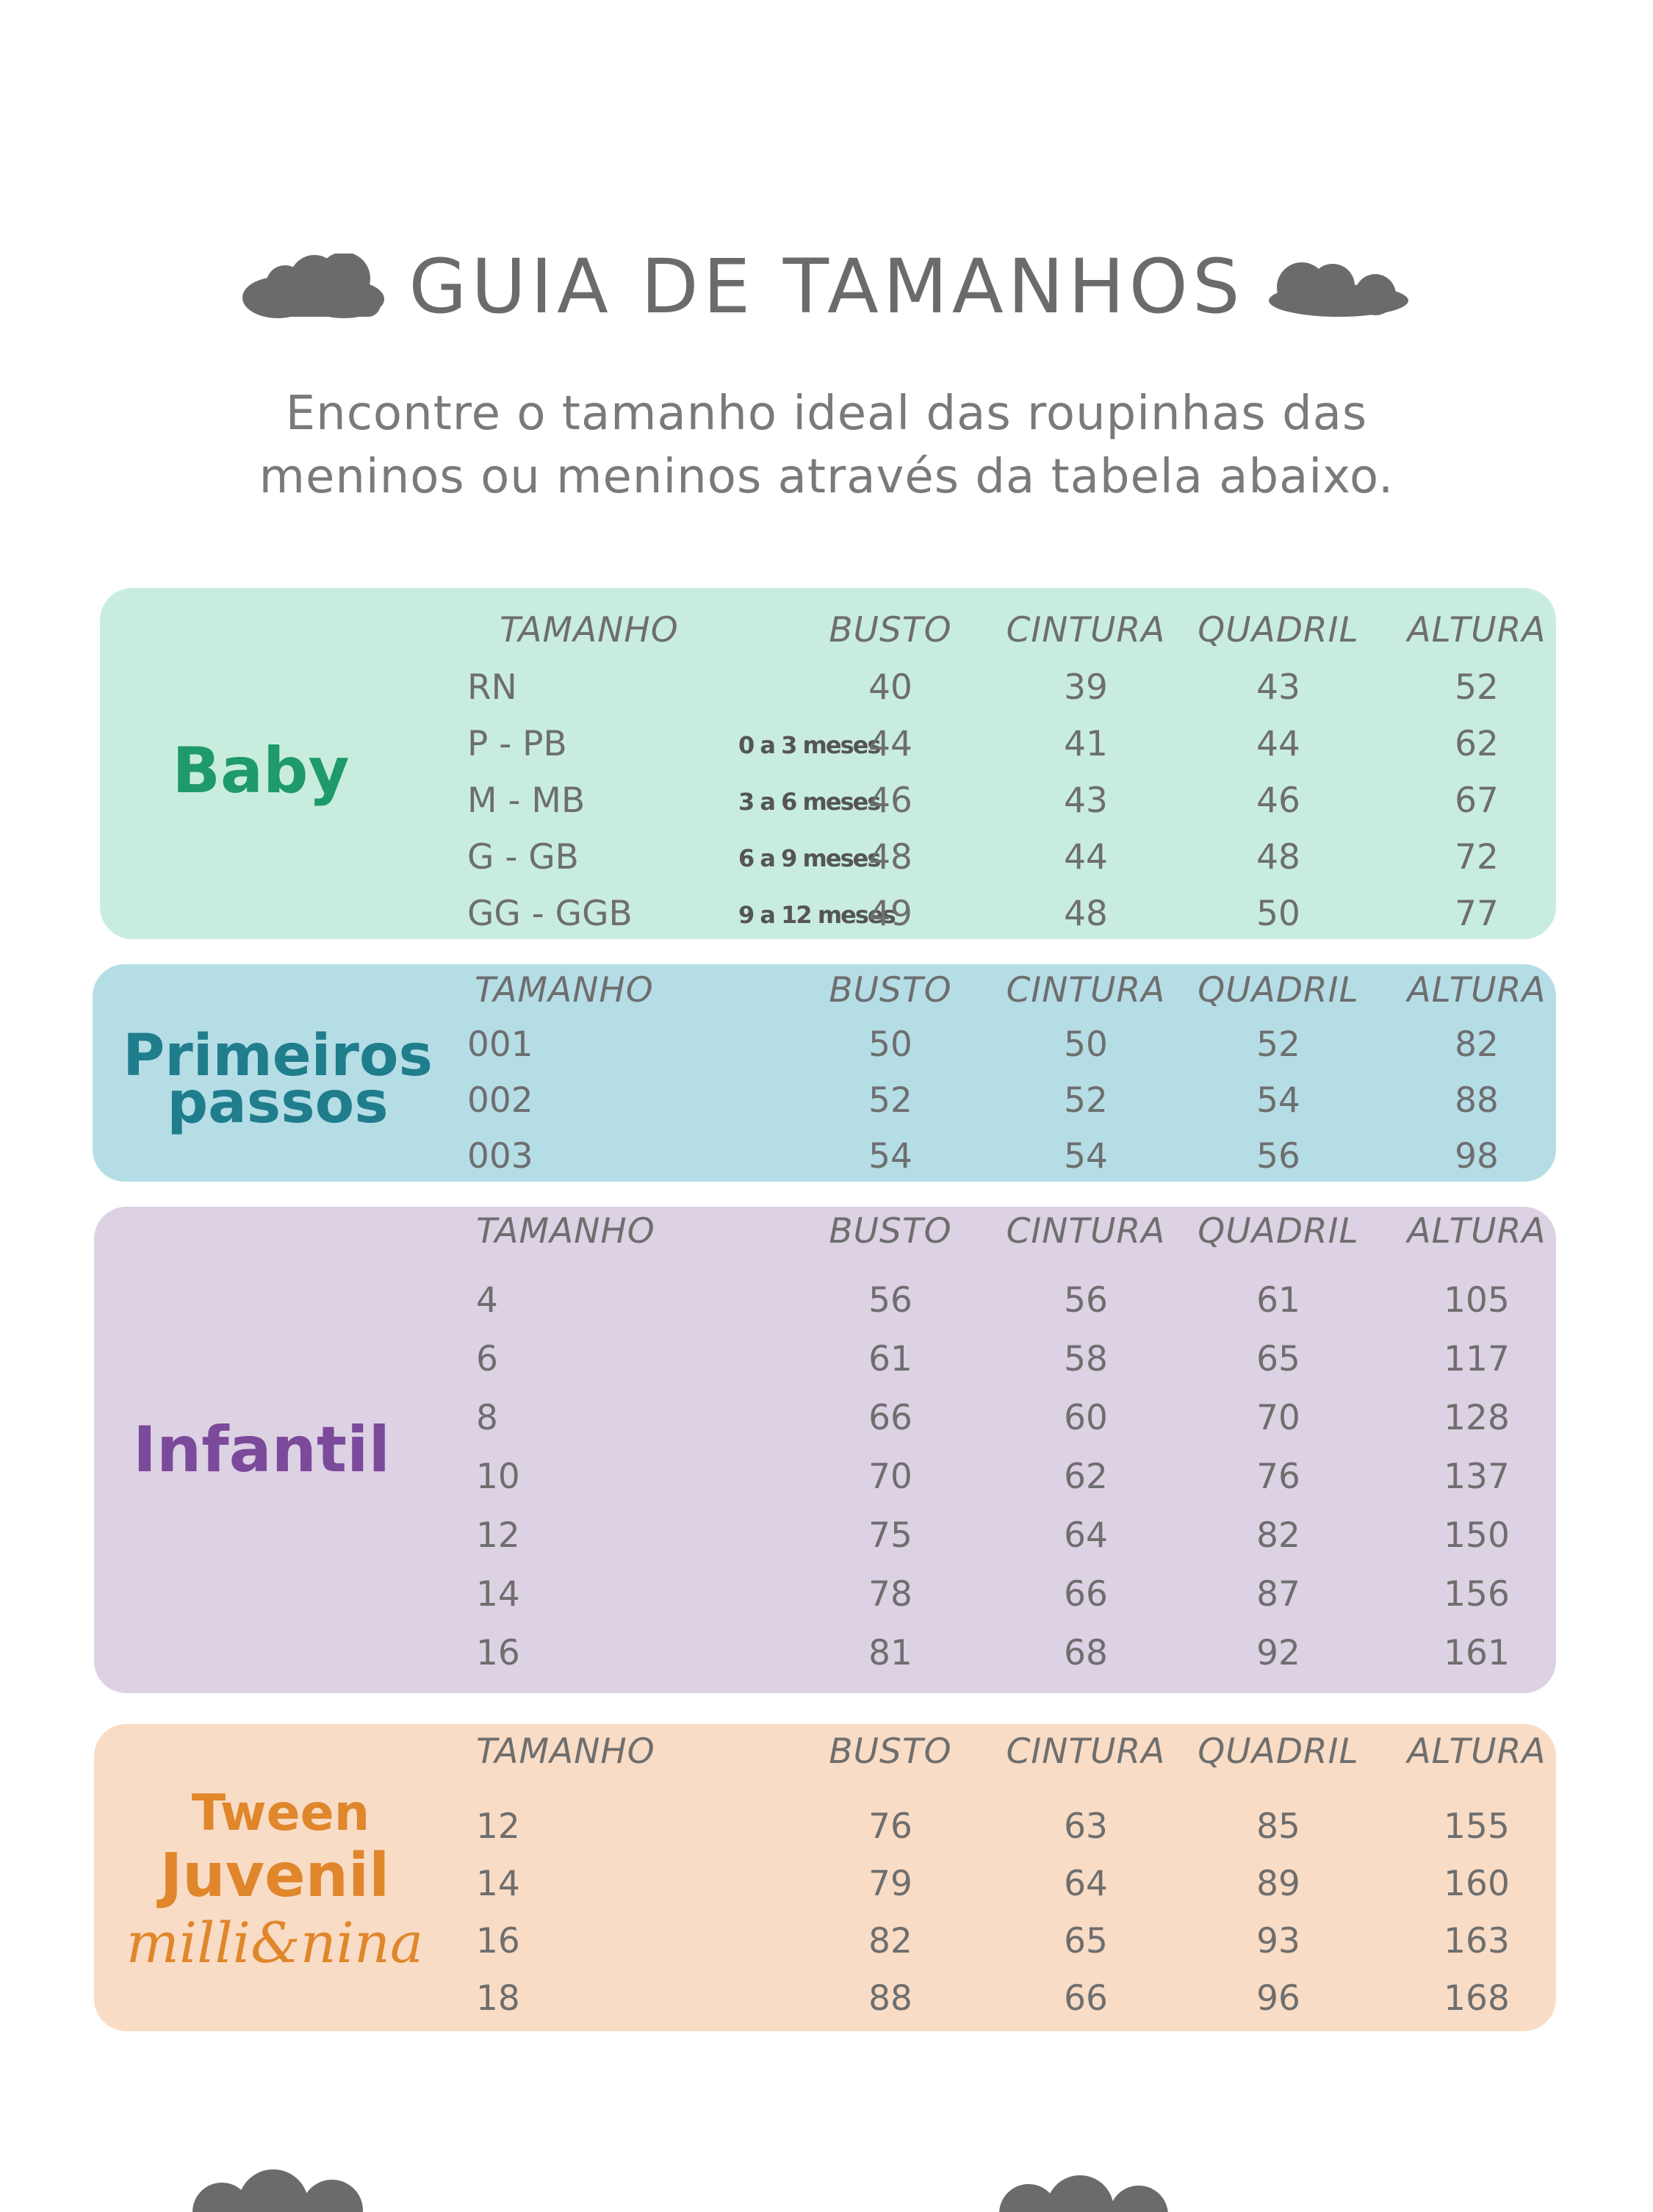  Describe the element at coordinates (1278, 1359) in the screenshot. I see `quadril-value: 65` at that location.